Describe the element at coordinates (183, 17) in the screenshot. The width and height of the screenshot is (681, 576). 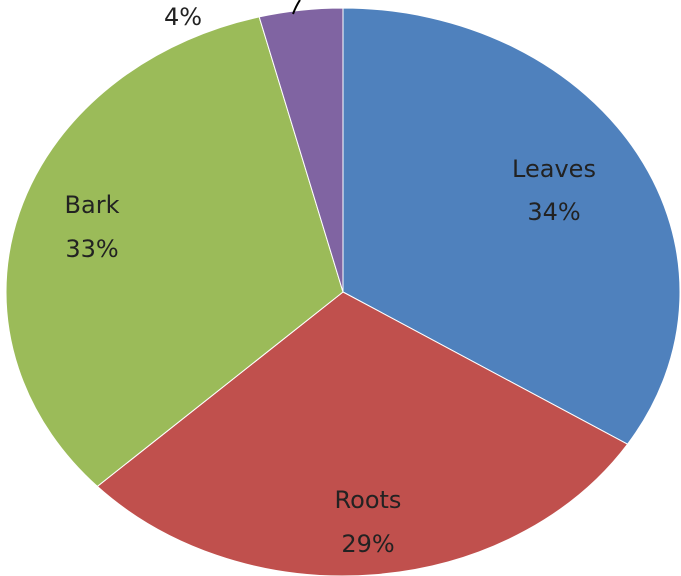
I see `slice-label-other-value: 4%` at that location.